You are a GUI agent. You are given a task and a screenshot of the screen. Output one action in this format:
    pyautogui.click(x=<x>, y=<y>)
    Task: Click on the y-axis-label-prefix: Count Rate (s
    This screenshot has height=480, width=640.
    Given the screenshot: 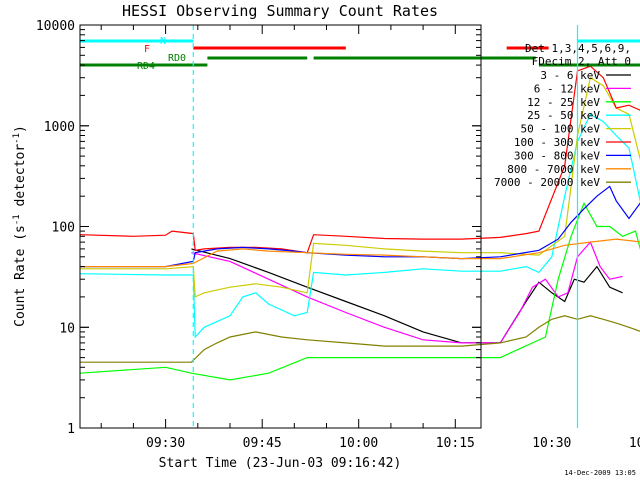 What is the action you would take?
    pyautogui.click(x=20, y=276)
    